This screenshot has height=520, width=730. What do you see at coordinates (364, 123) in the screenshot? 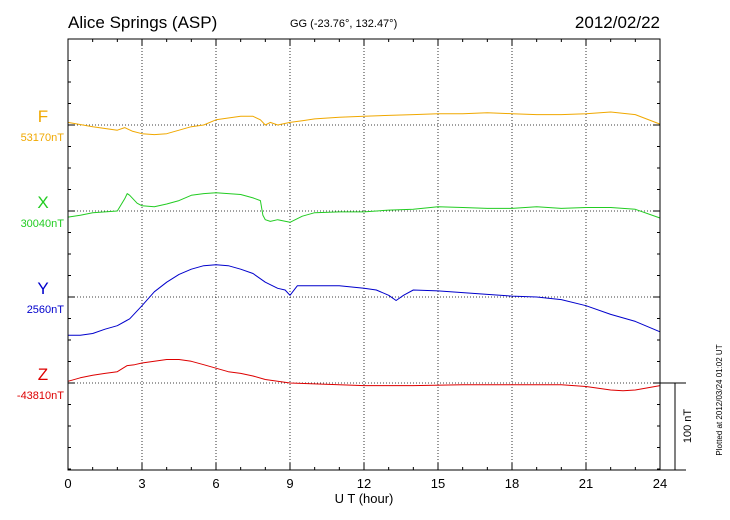
I see `series-line-f` at bounding box center [364, 123].